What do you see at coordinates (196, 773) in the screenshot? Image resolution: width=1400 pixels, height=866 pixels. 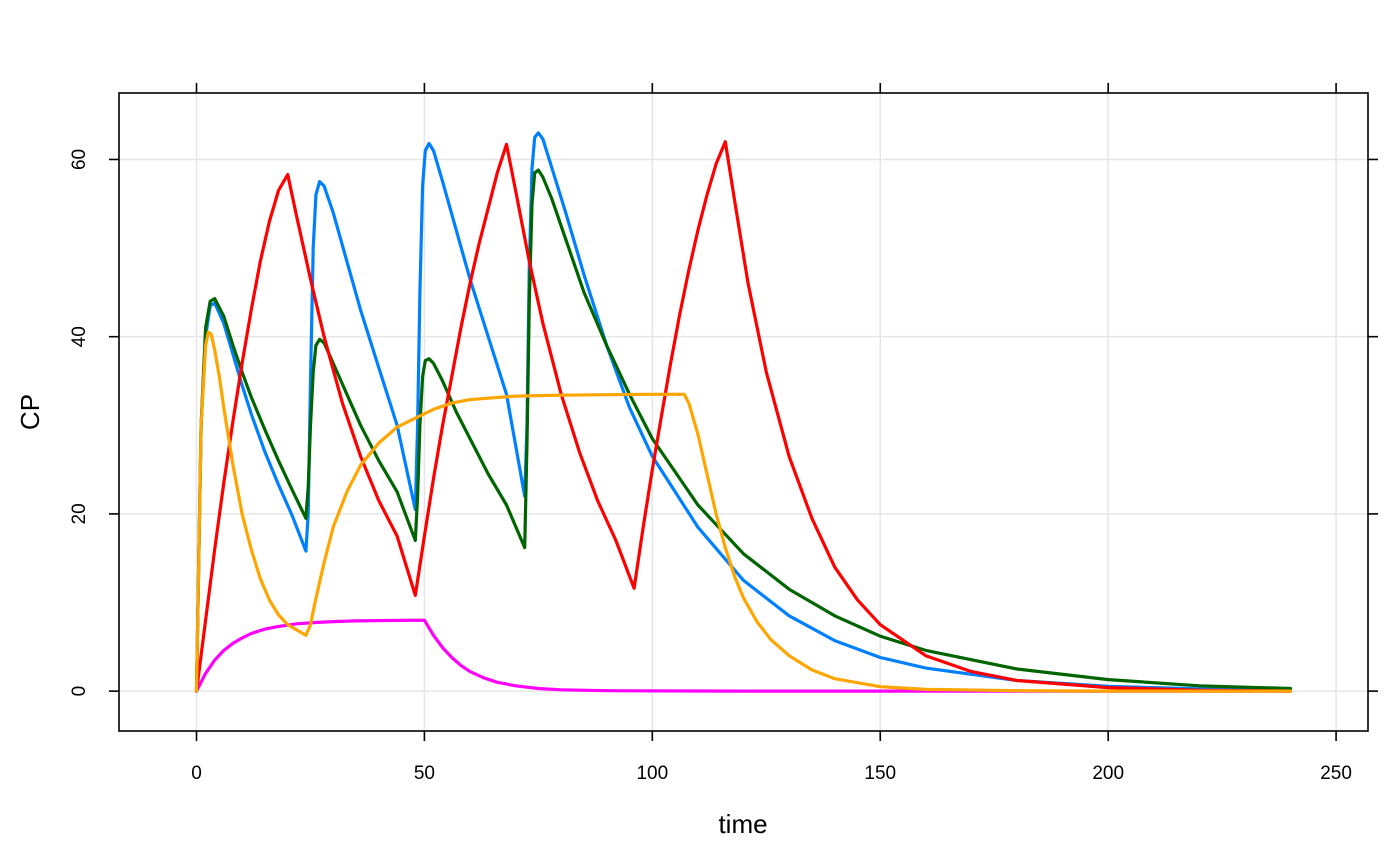 I see `x-tick-label: 0` at bounding box center [196, 773].